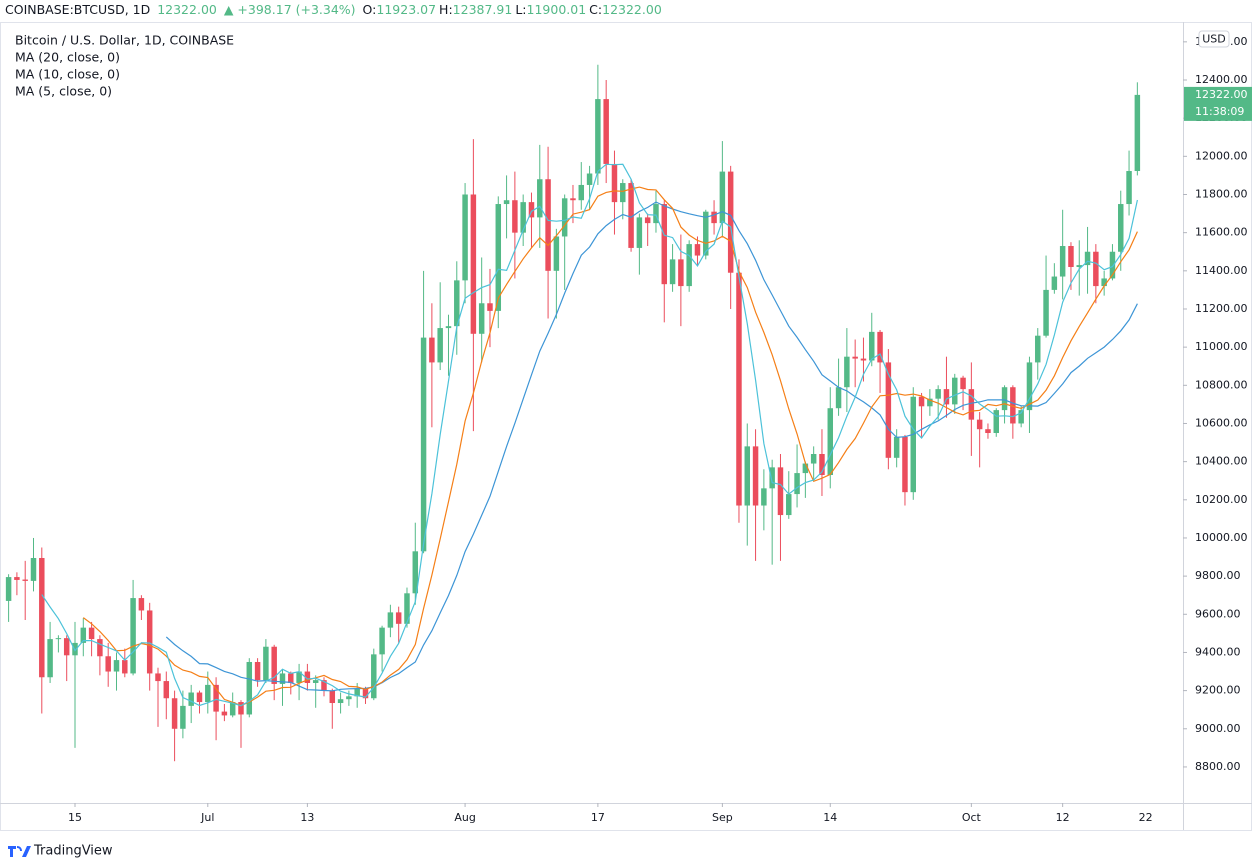 This screenshot has height=868, width=1252. I want to click on ohlc-label: H:, so click(446, 9).